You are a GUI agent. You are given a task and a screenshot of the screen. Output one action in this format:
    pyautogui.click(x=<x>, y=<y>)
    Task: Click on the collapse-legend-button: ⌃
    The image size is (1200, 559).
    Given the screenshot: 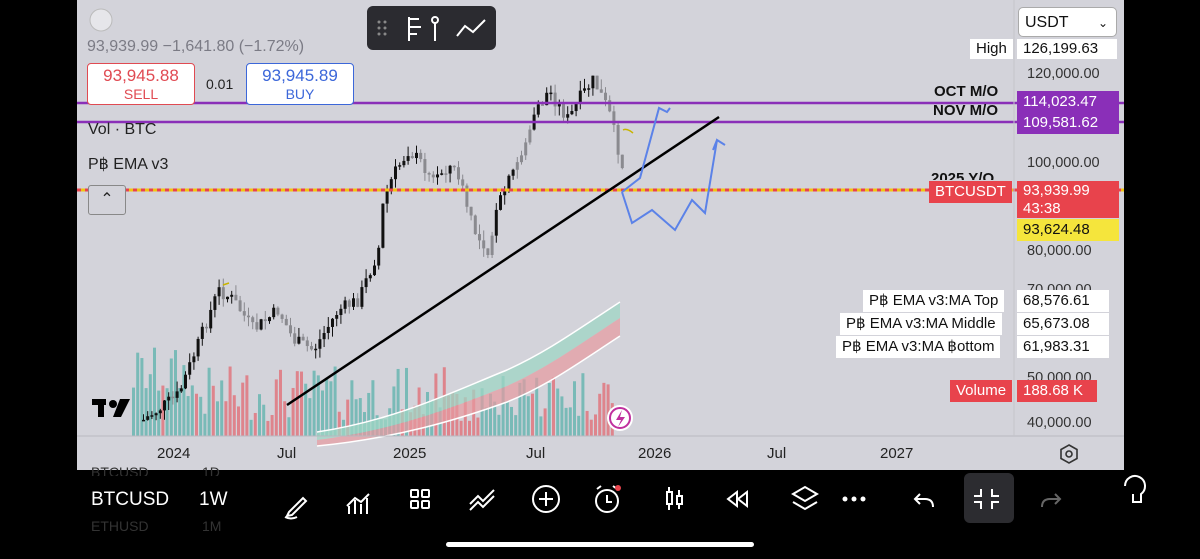 What is the action you would take?
    pyautogui.click(x=107, y=200)
    